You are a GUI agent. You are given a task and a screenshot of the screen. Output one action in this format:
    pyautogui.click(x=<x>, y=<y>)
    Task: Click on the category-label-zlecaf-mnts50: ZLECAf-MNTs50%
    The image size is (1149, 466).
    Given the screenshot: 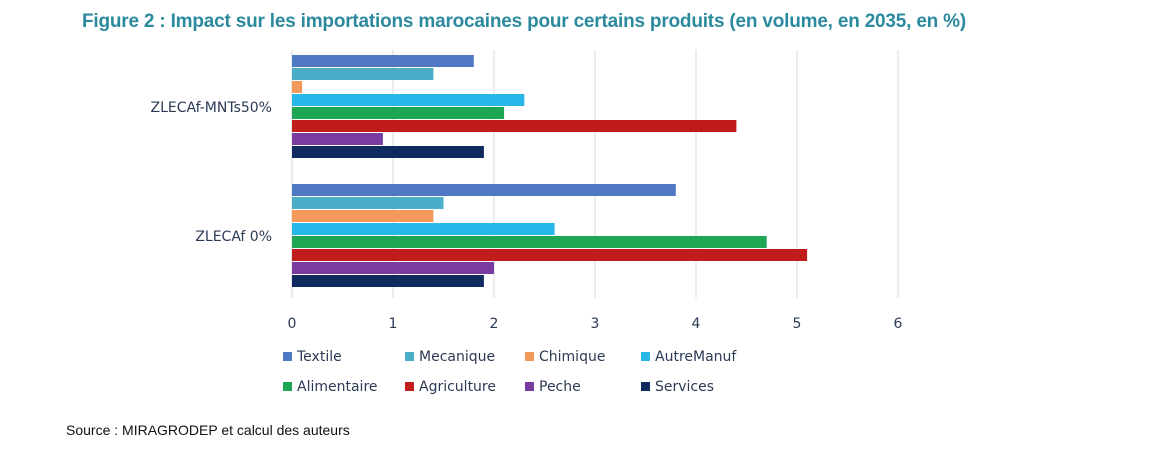 What is the action you would take?
    pyautogui.click(x=211, y=108)
    